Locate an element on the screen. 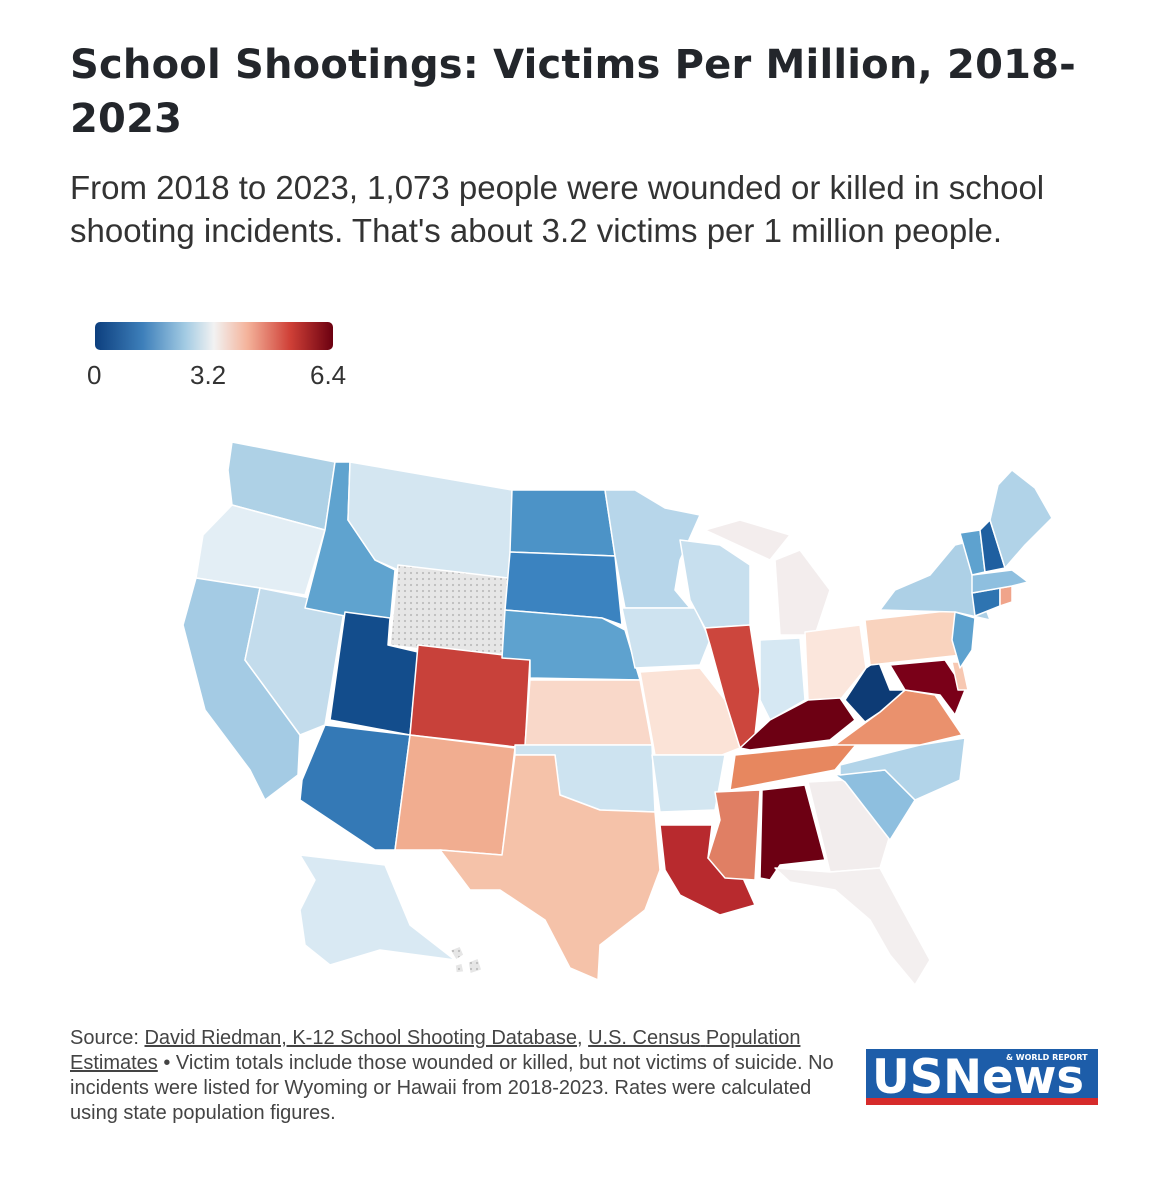 The height and width of the screenshot is (1198, 1170). legend-mid-label: 3.2 is located at coordinates (208, 375).